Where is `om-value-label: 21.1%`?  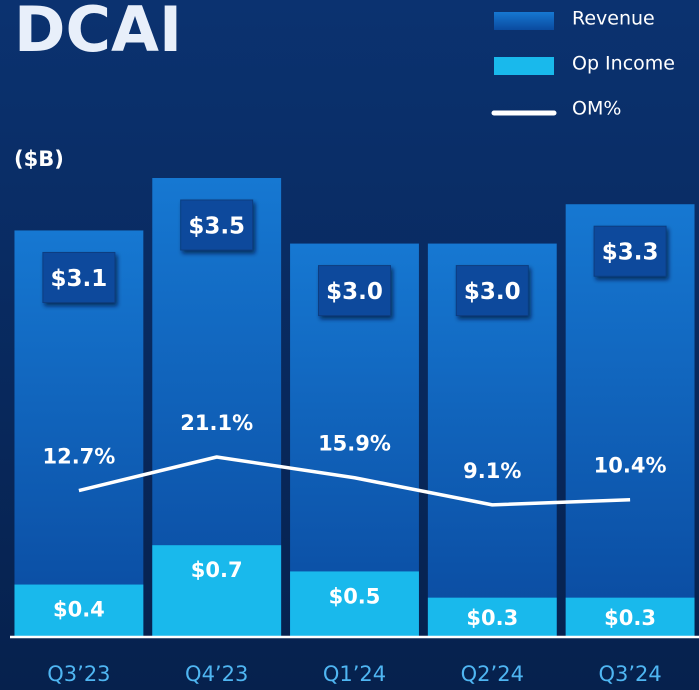 om-value-label: 21.1% is located at coordinates (216, 423).